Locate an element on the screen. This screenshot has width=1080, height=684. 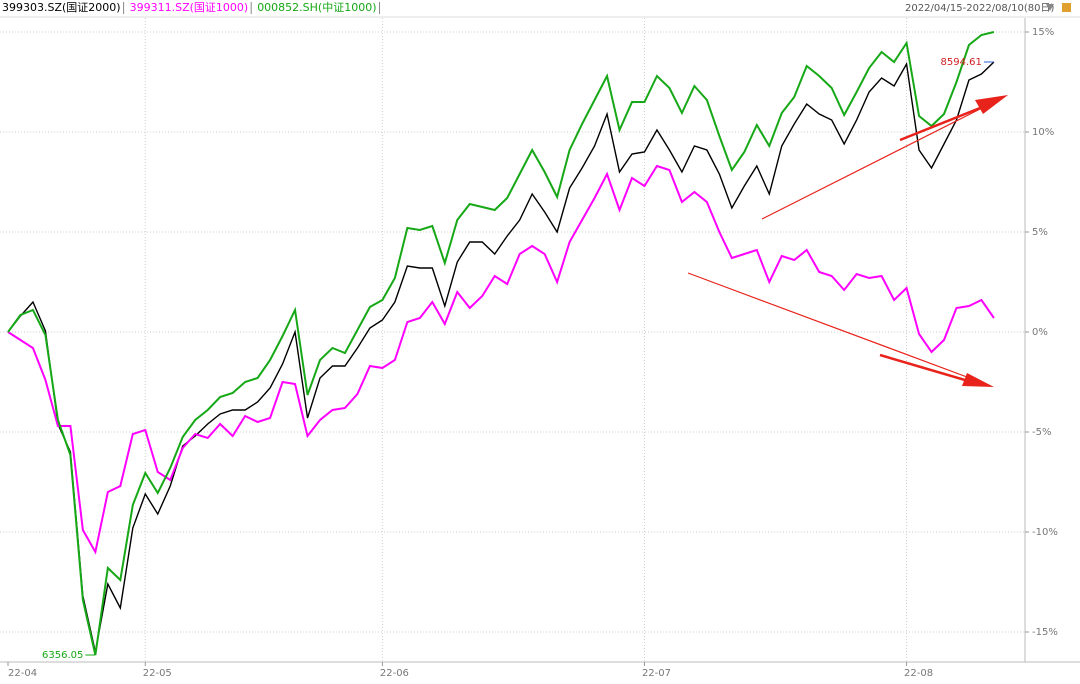
price-label: 6356.05 is located at coordinates (62, 655).